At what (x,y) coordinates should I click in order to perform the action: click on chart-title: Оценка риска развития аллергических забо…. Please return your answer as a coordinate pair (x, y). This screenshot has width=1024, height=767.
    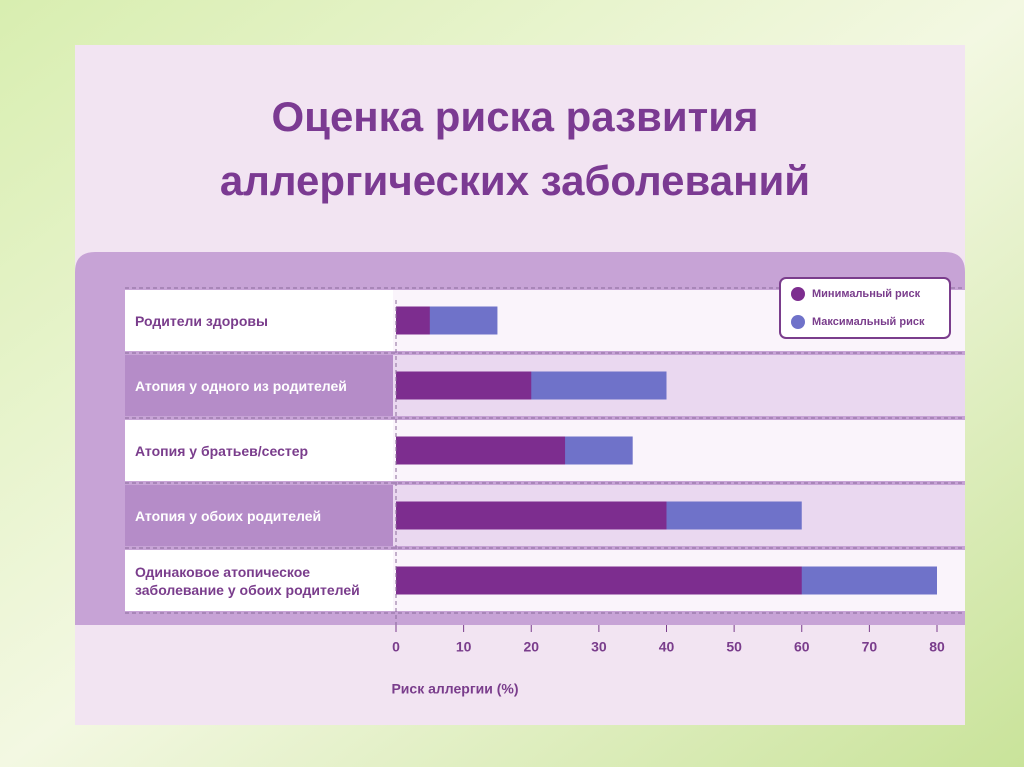
    Looking at the image, I should click on (515, 148).